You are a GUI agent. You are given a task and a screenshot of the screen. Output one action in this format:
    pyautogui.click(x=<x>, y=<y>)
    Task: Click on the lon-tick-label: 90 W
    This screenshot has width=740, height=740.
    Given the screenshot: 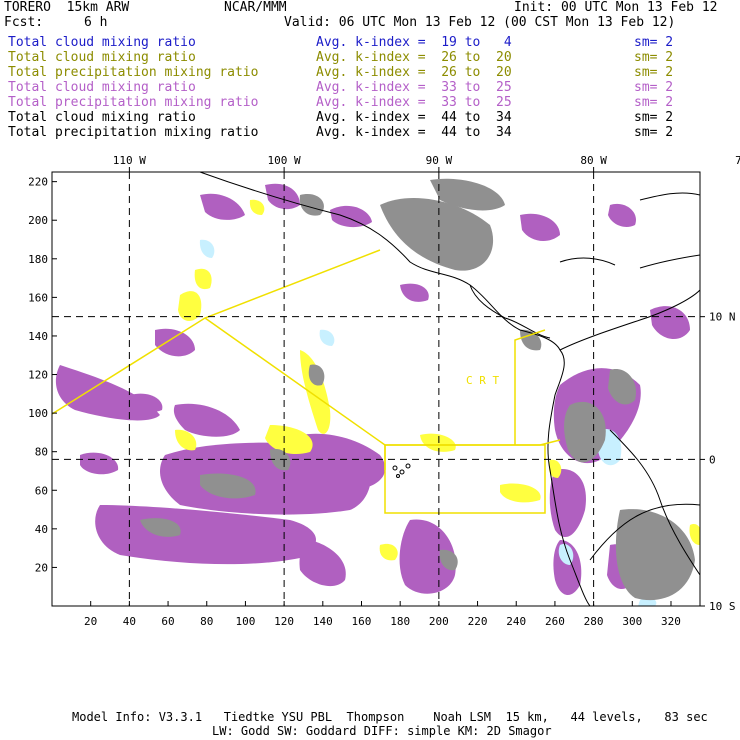 What is the action you would take?
    pyautogui.click(x=439, y=160)
    